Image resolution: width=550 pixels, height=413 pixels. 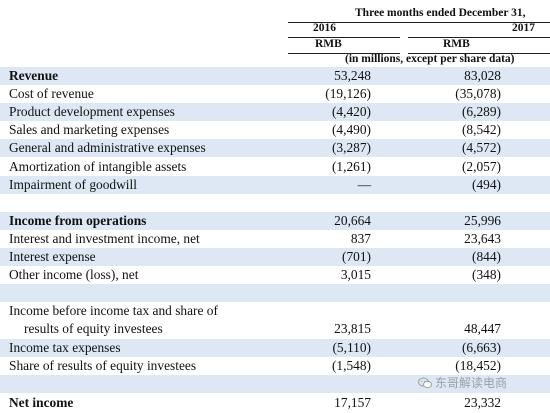 I want to click on table-row-interest-expense: Interest expense (701) (844), so click(x=275, y=257).